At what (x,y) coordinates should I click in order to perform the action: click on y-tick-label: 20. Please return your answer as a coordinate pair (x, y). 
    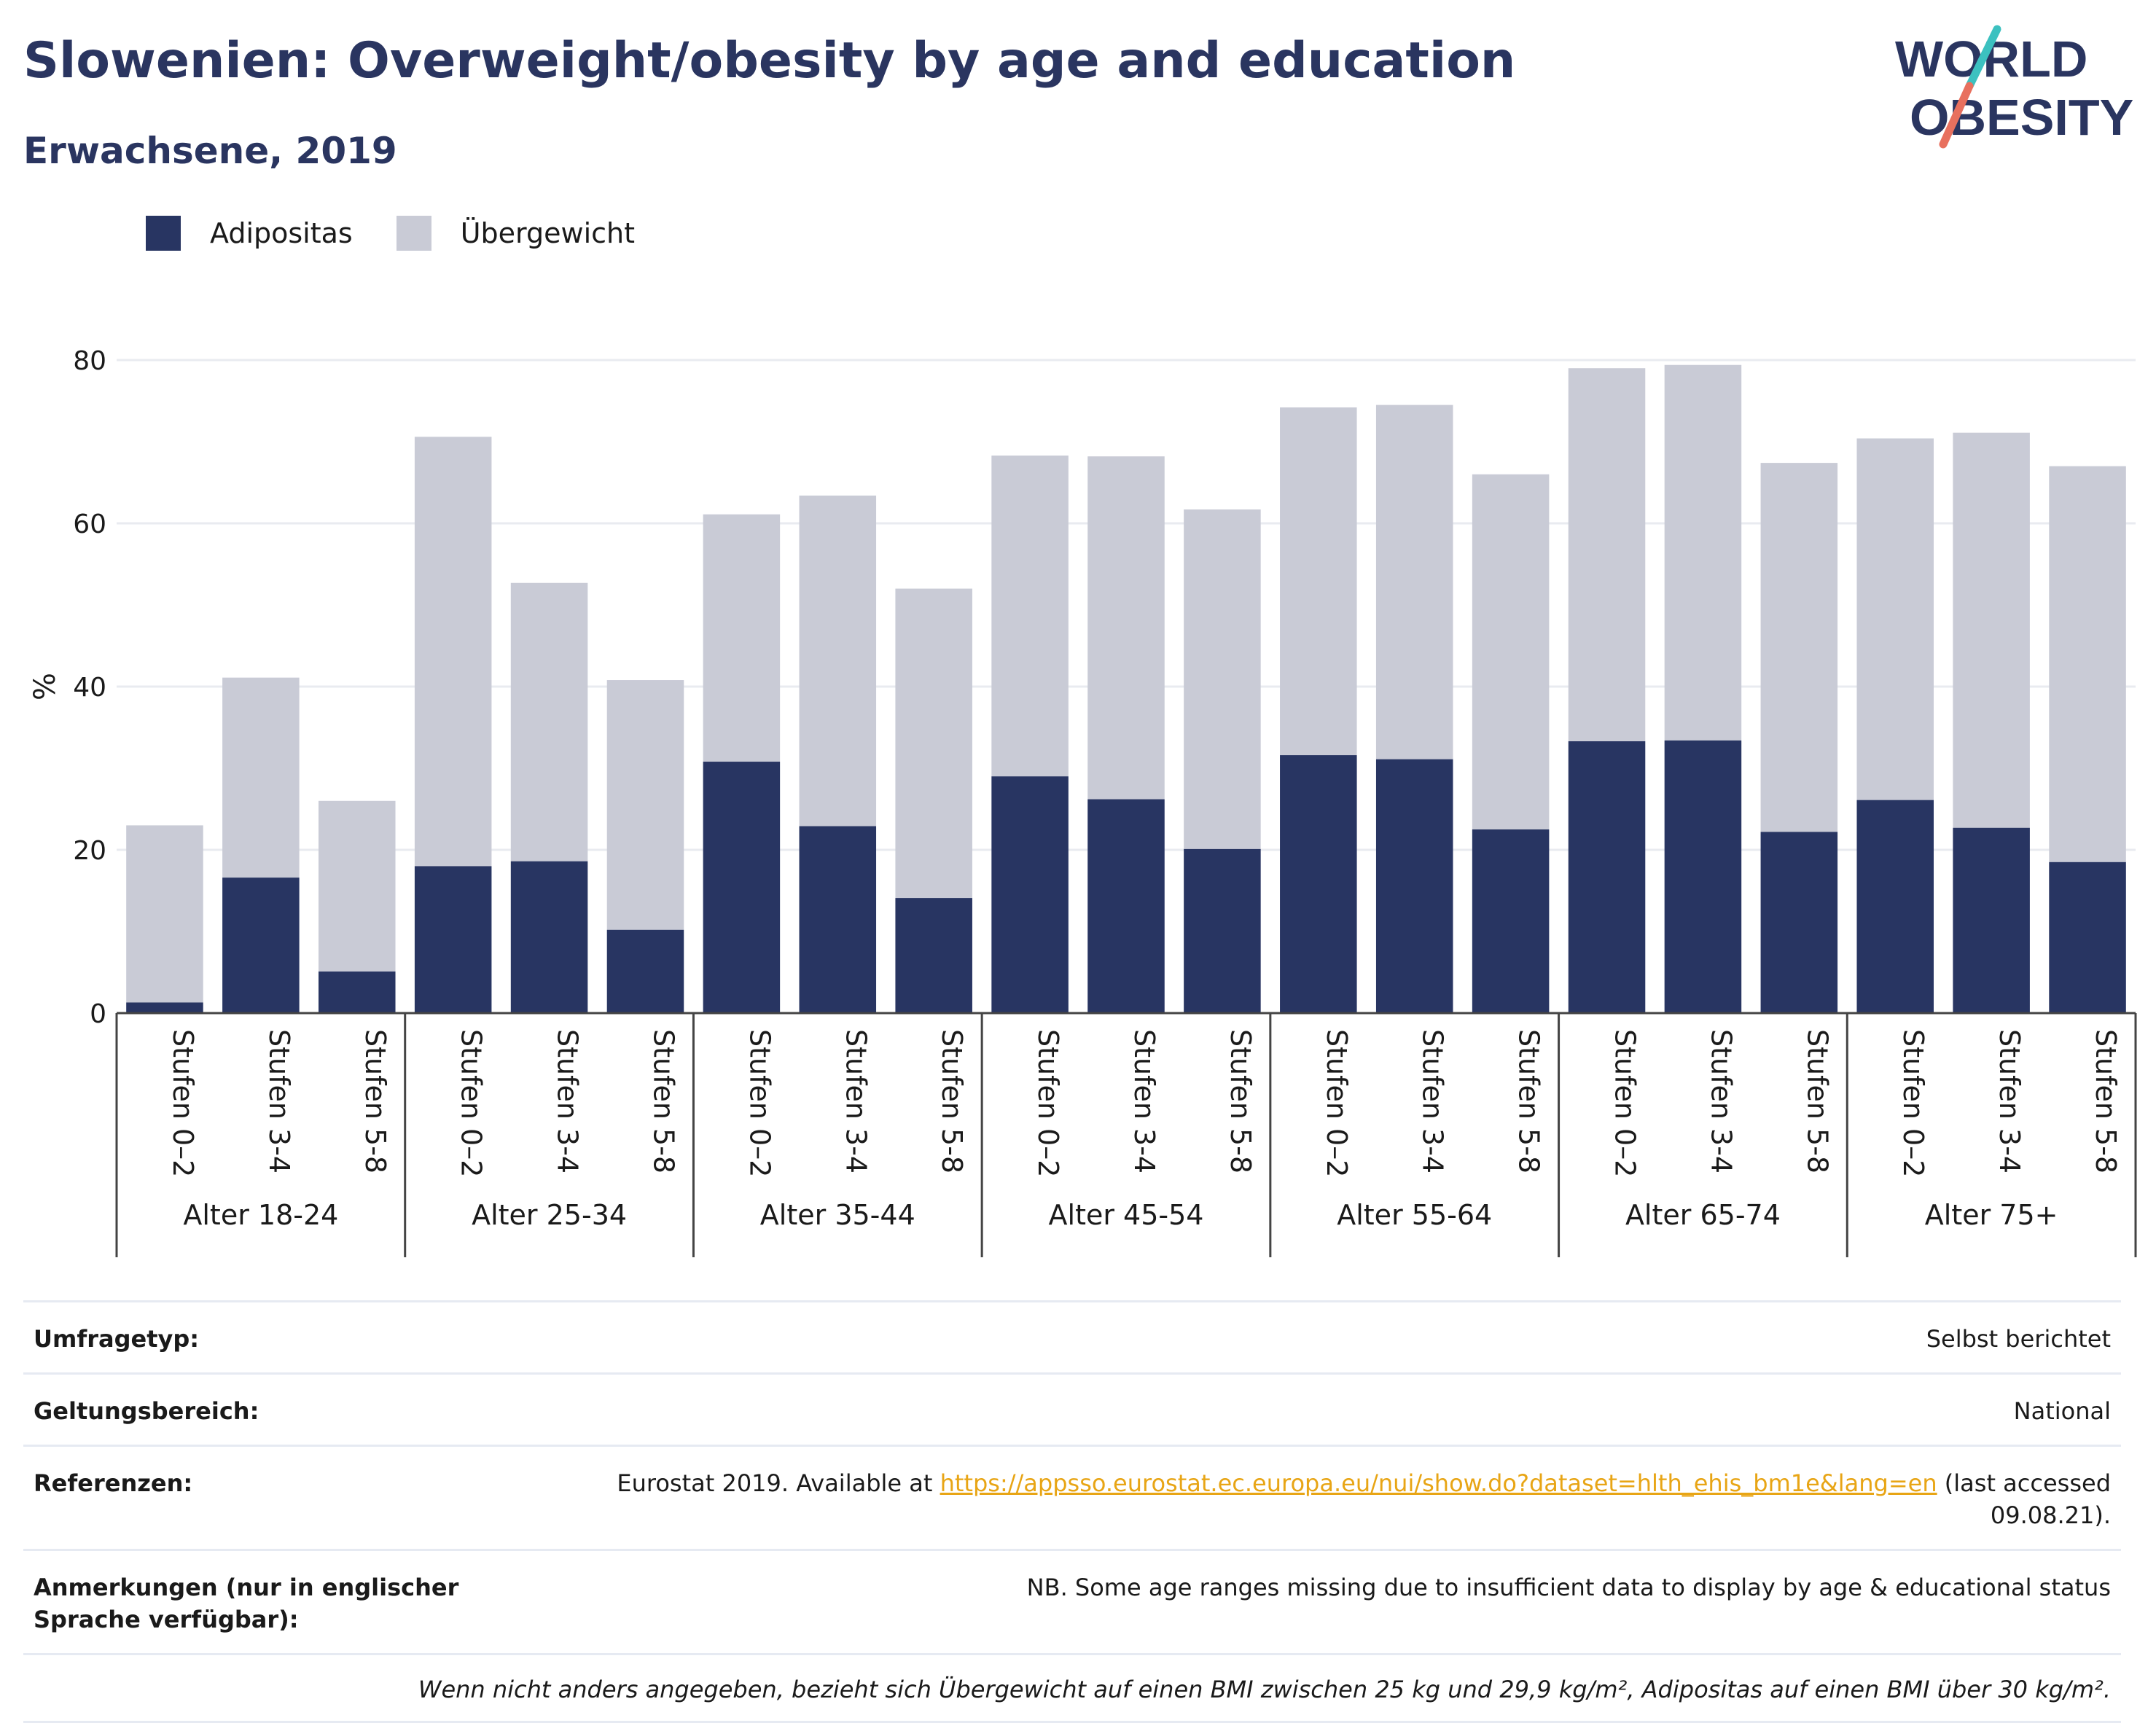
    Looking at the image, I should click on (90, 851).